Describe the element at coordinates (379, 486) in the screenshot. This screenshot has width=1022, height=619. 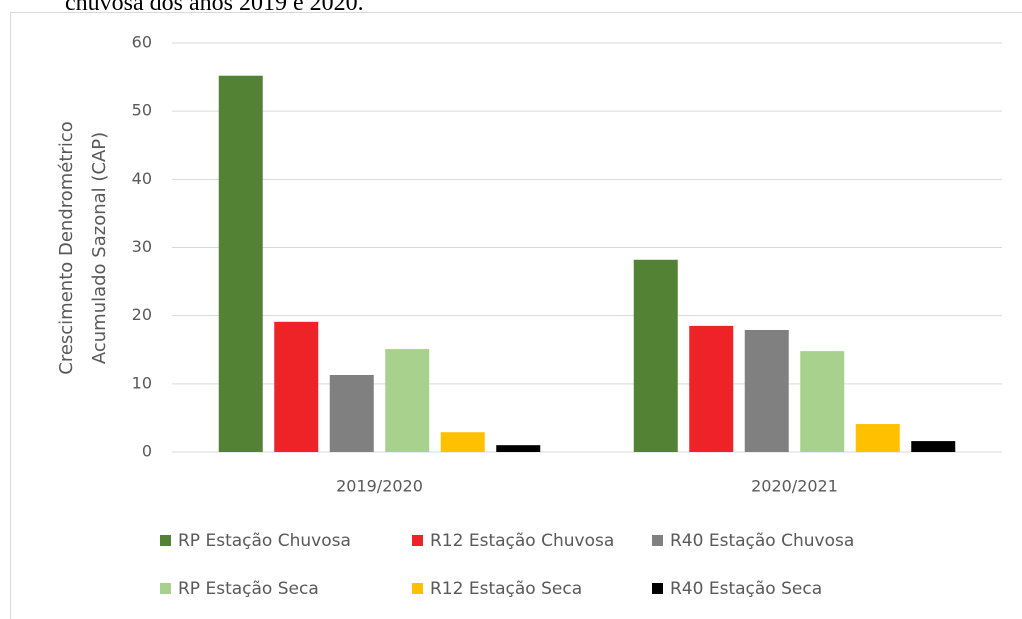
I see `x-tick-label: 2019/2020` at that location.